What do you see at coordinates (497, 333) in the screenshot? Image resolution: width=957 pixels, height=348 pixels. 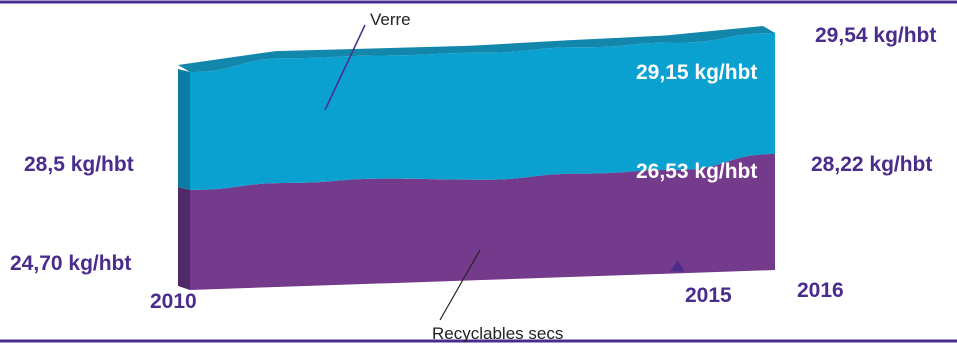 I see `recyclables-secs-series-label: Recyclables secs` at bounding box center [497, 333].